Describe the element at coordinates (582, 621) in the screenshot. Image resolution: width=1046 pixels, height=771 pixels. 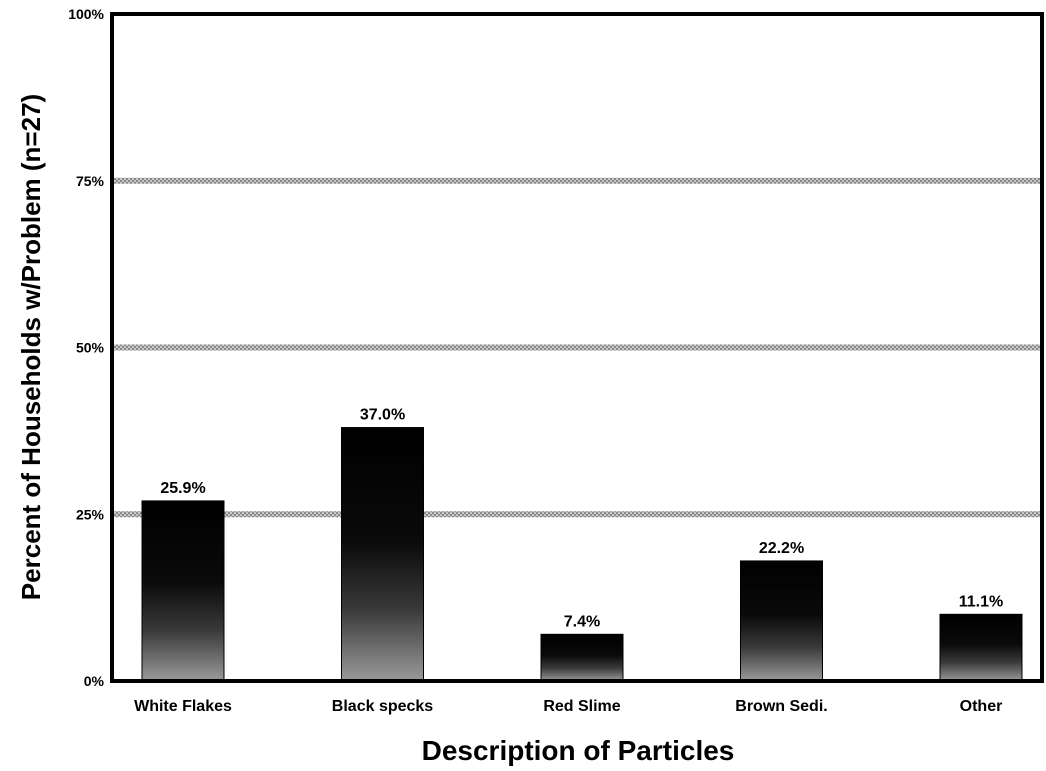
I see `data-label: 7.4%` at that location.